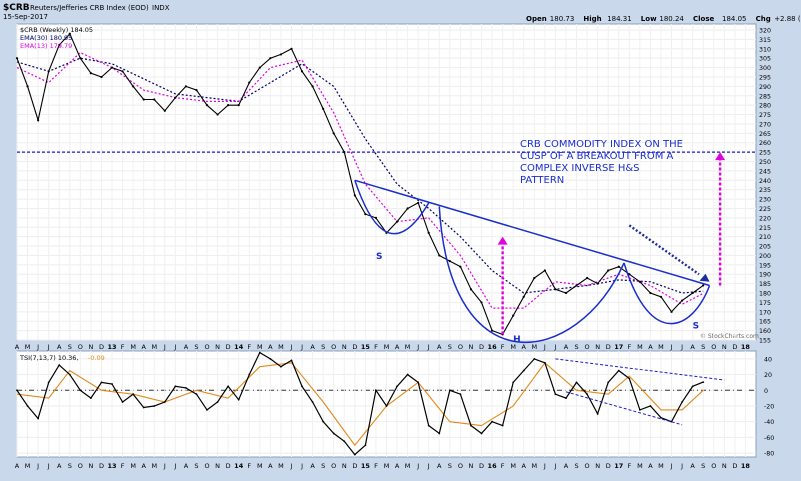 The width and height of the screenshot is (801, 481). I want to click on x-tick-price: A, so click(270, 347).